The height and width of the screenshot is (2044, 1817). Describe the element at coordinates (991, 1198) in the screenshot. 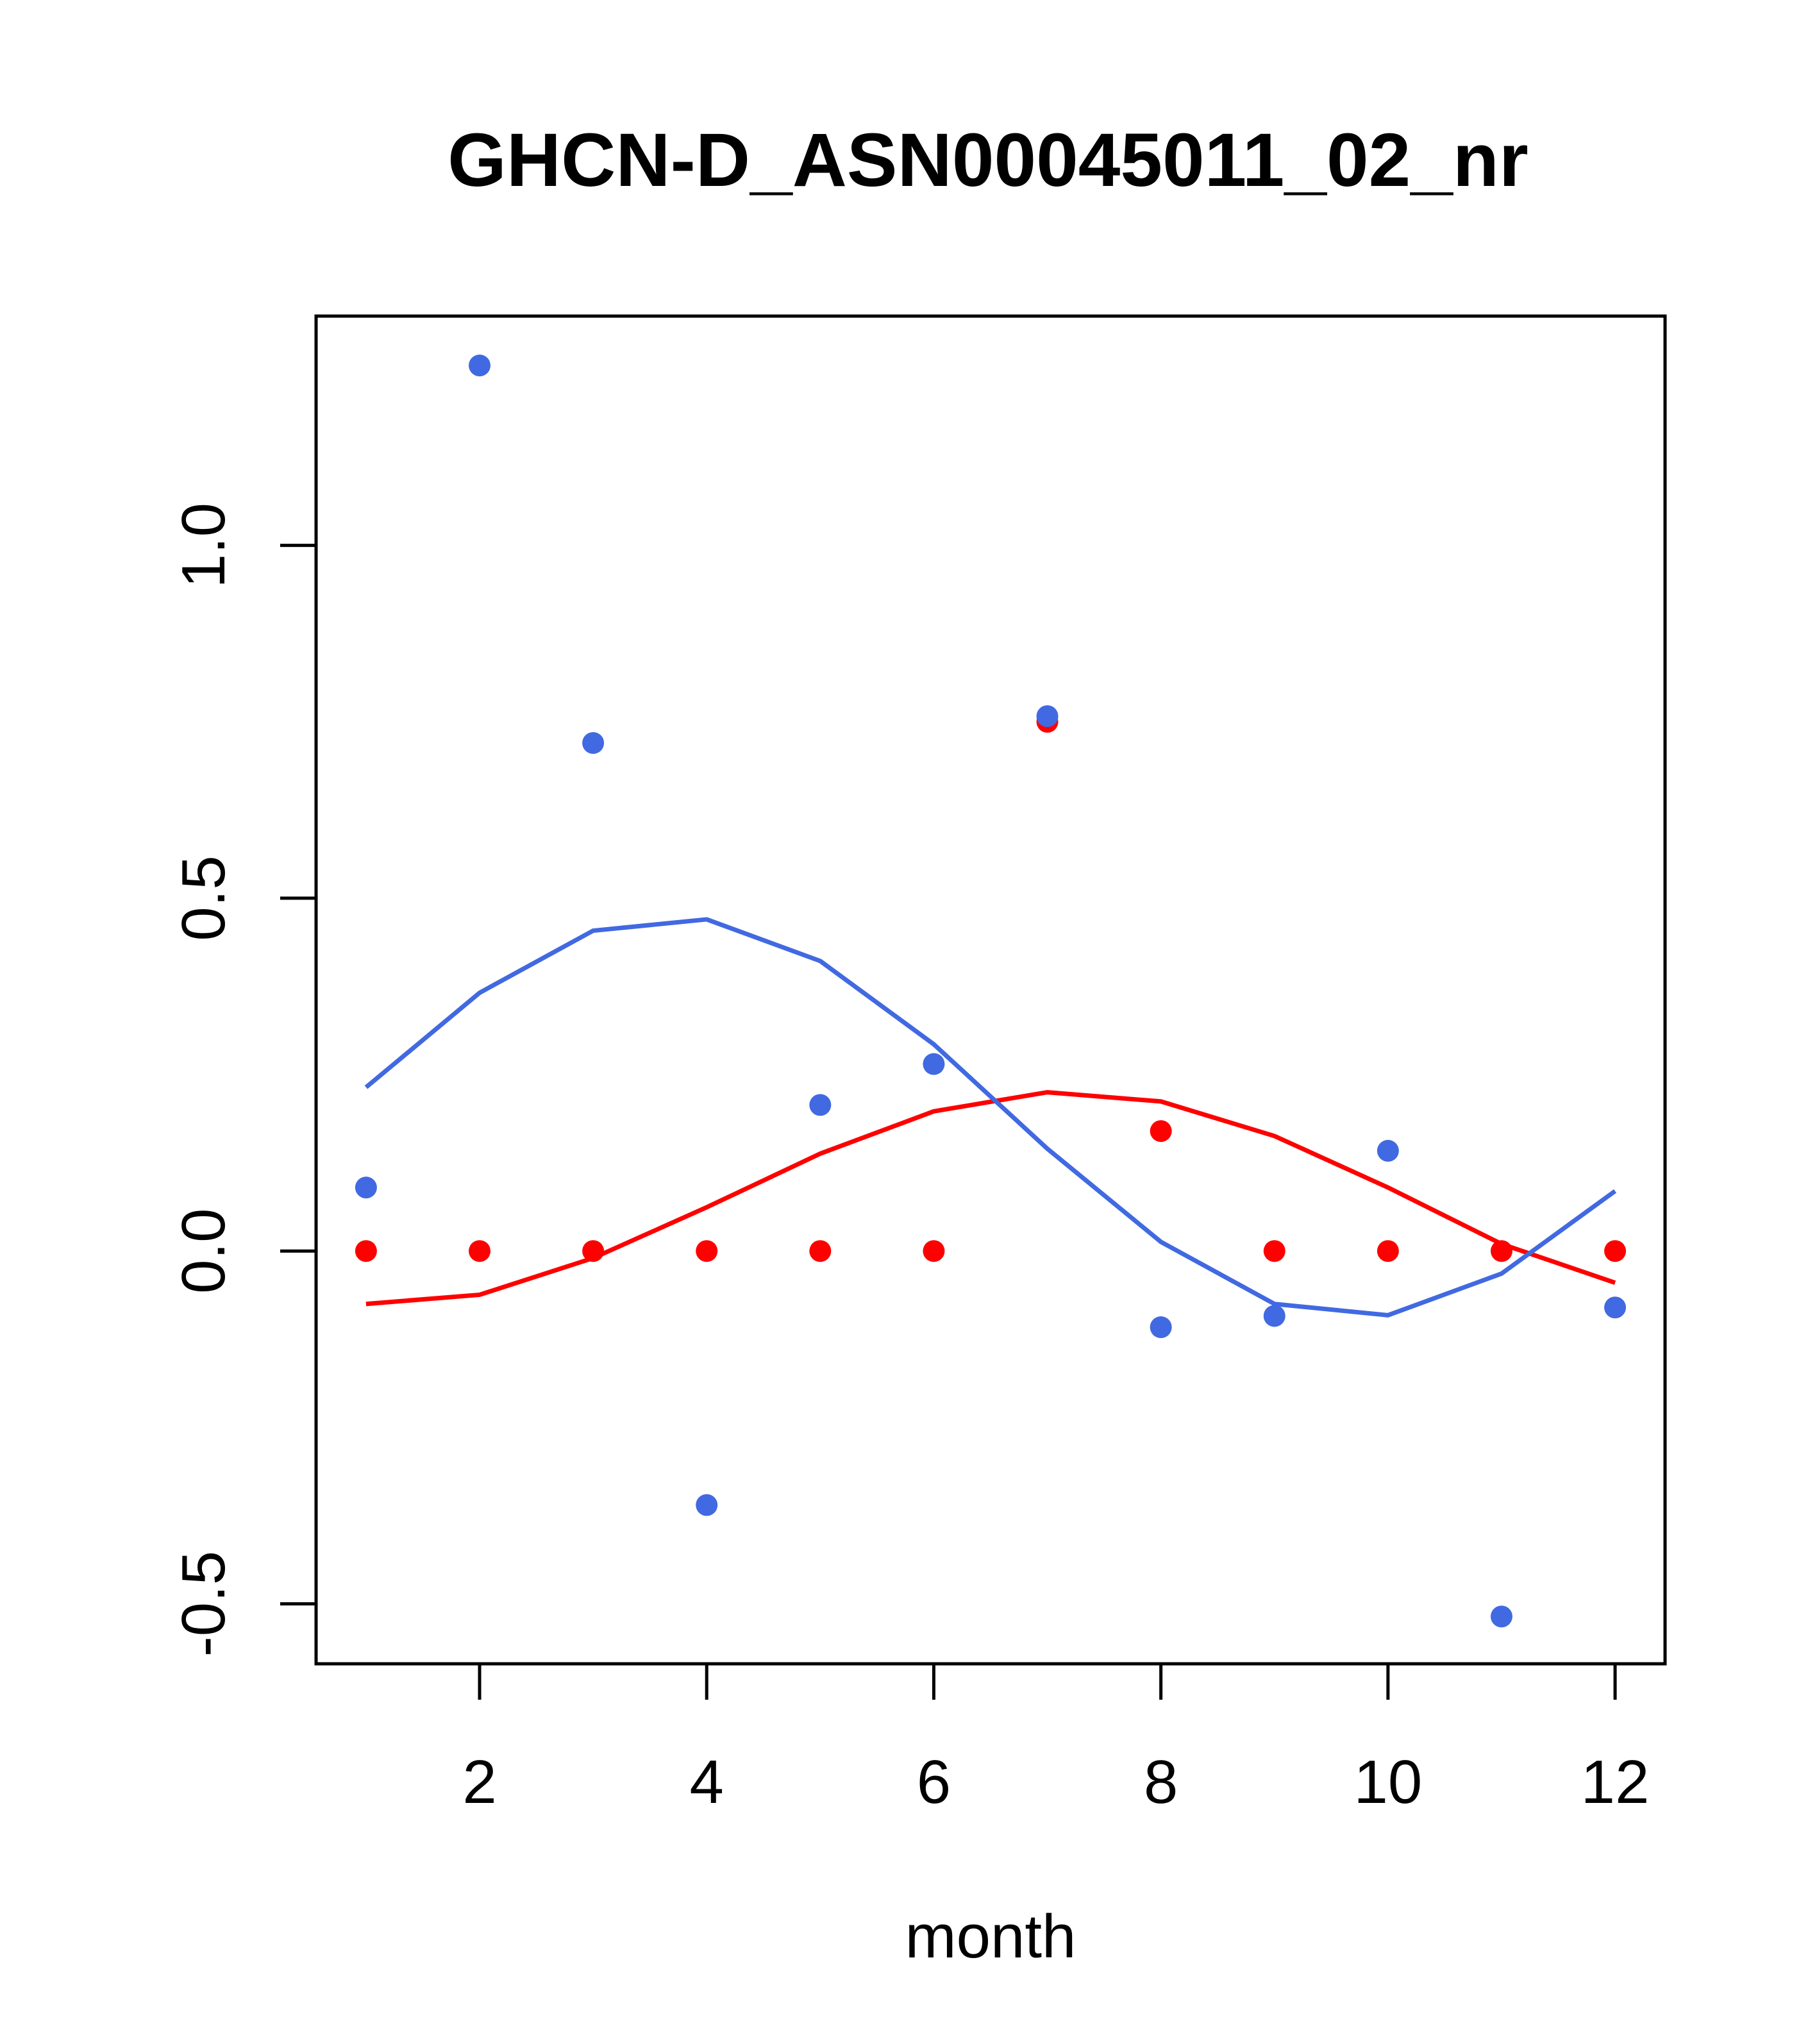

I see `series-1-smooth-line` at that location.